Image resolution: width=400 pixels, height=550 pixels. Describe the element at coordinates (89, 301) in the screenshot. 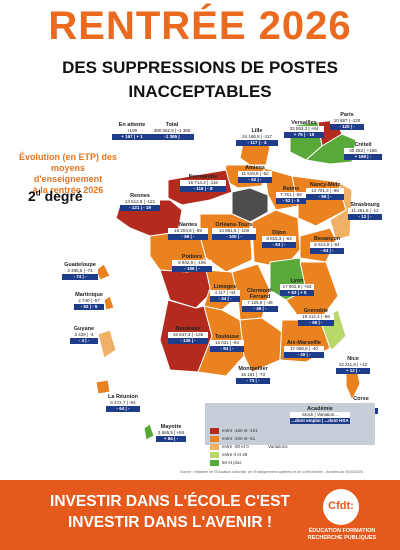

I see `academy-label: Martinique 2 740 | -57- 52 | - 5` at that location.